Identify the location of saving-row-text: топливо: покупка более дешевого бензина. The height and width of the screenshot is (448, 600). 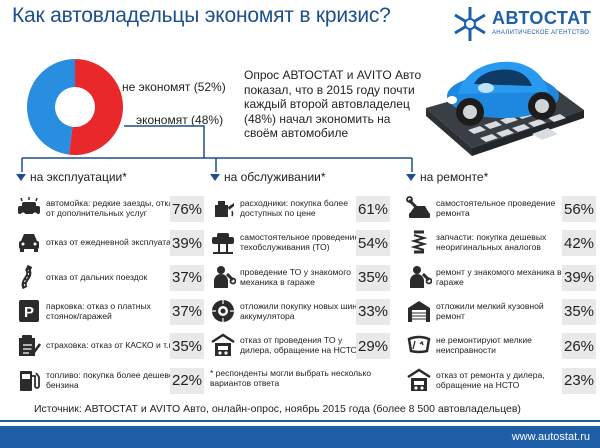
(114, 379).